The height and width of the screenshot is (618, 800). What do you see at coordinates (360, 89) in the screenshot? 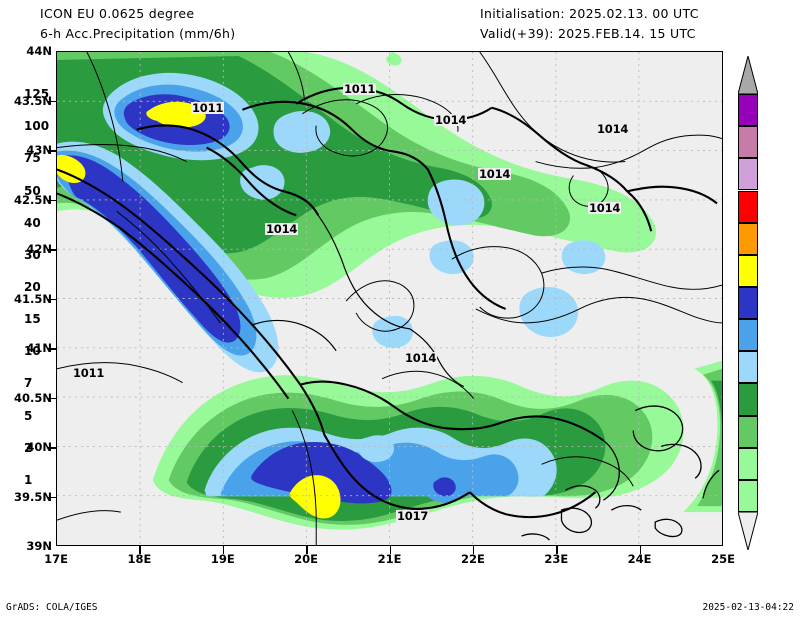
I see `isobar-label-1011-b: 1011` at bounding box center [360, 89].